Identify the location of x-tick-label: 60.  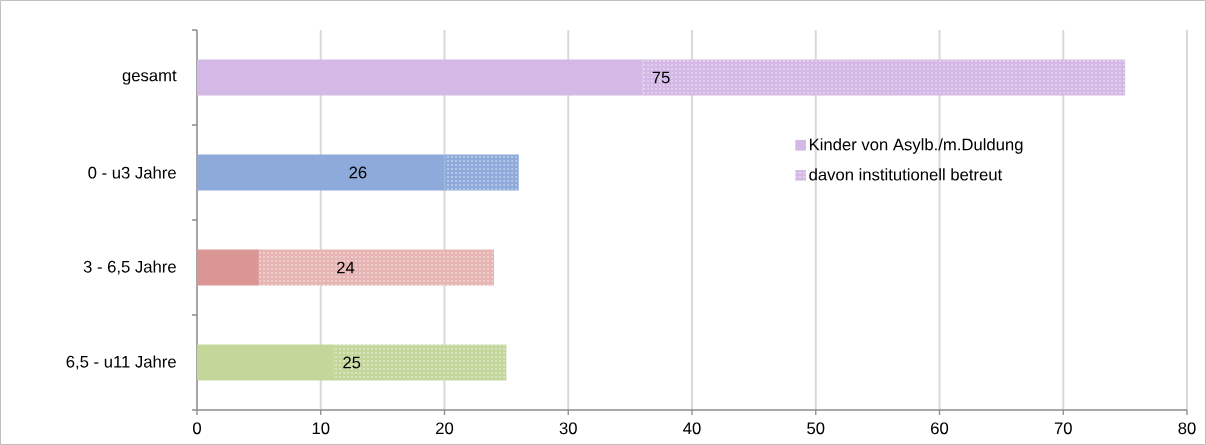
(940, 428).